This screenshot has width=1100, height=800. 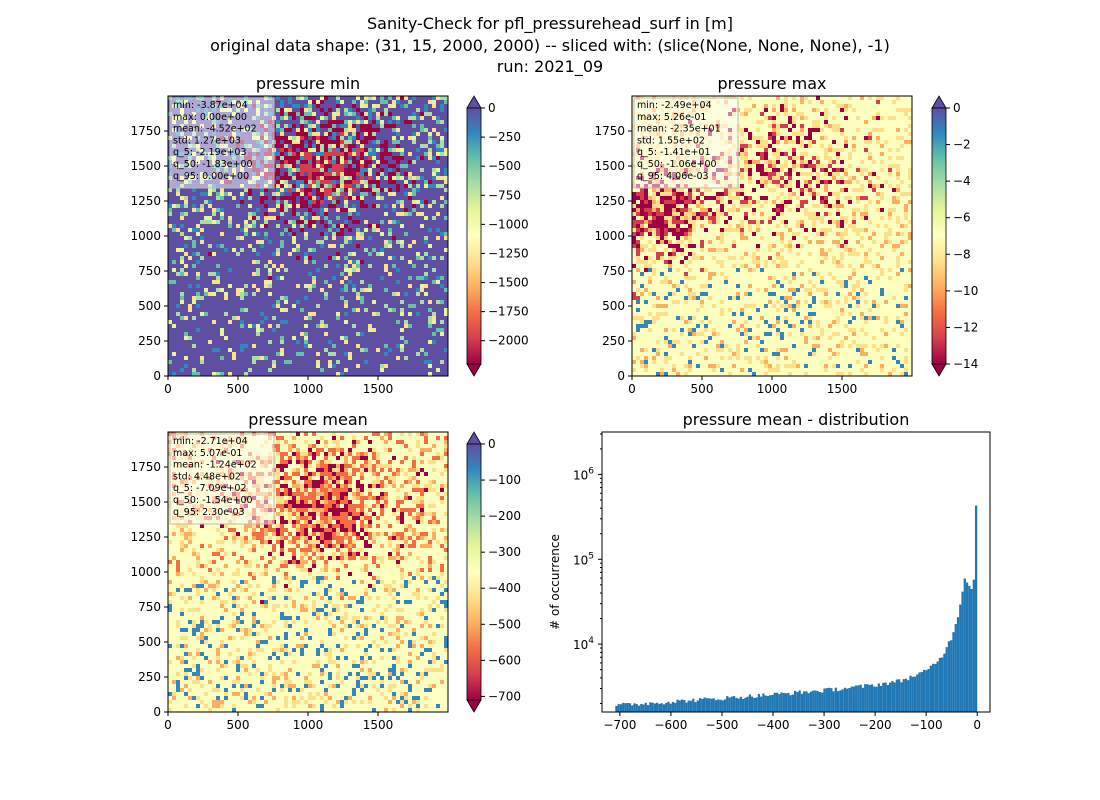 I want to click on histogram-title: pressure mean - distribution, so click(x=796, y=419).